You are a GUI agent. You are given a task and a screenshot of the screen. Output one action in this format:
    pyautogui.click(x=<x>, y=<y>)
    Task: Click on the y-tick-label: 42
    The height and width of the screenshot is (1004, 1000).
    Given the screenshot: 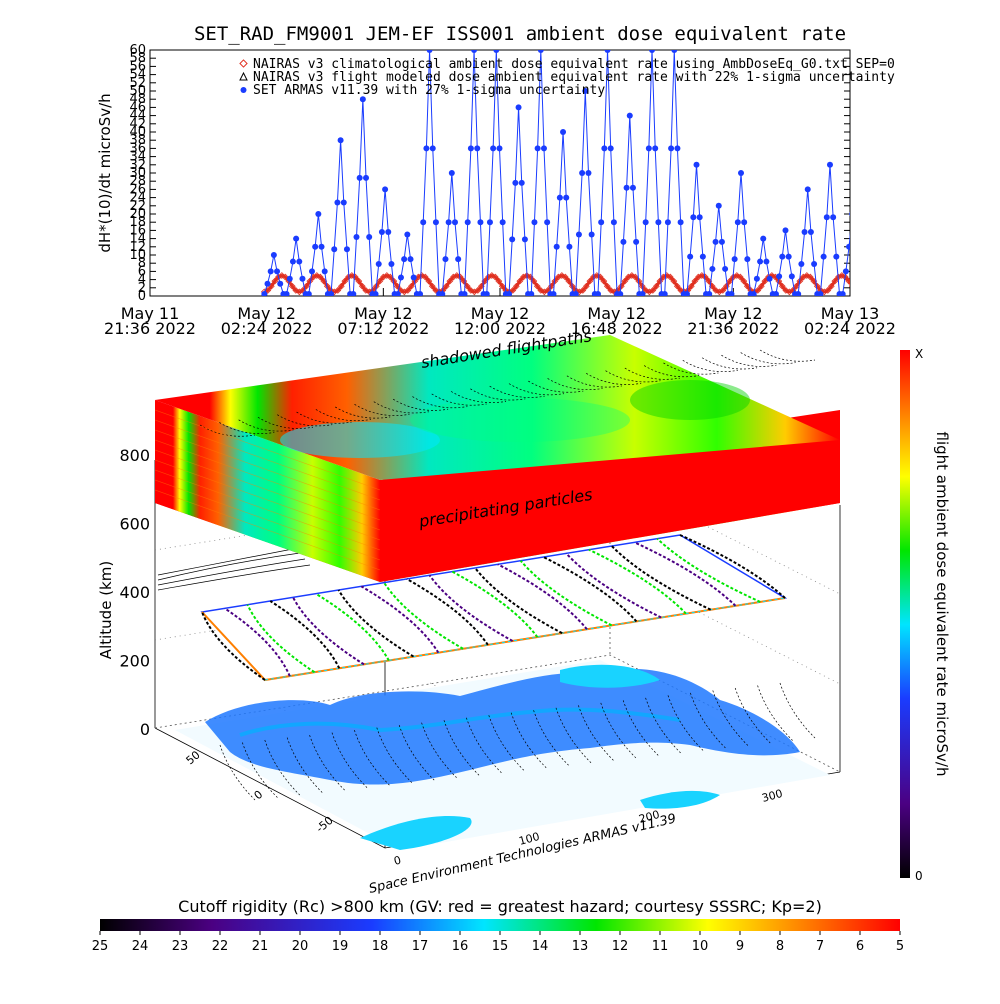 What is the action you would take?
    pyautogui.click(x=137, y=124)
    